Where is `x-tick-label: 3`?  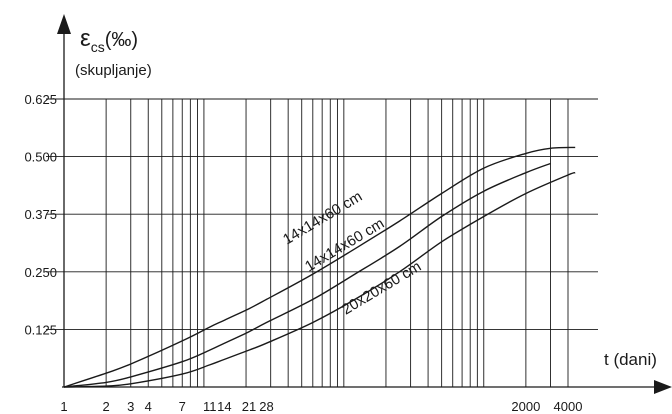 x-tick-label: 3 is located at coordinates (130, 406).